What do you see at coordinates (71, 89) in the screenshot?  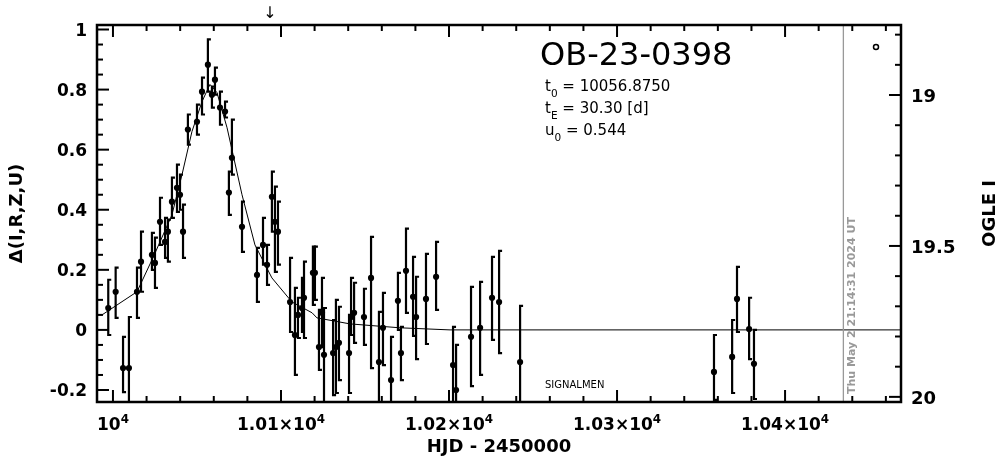 I see `y-tick-label: 0.8` at bounding box center [71, 89].